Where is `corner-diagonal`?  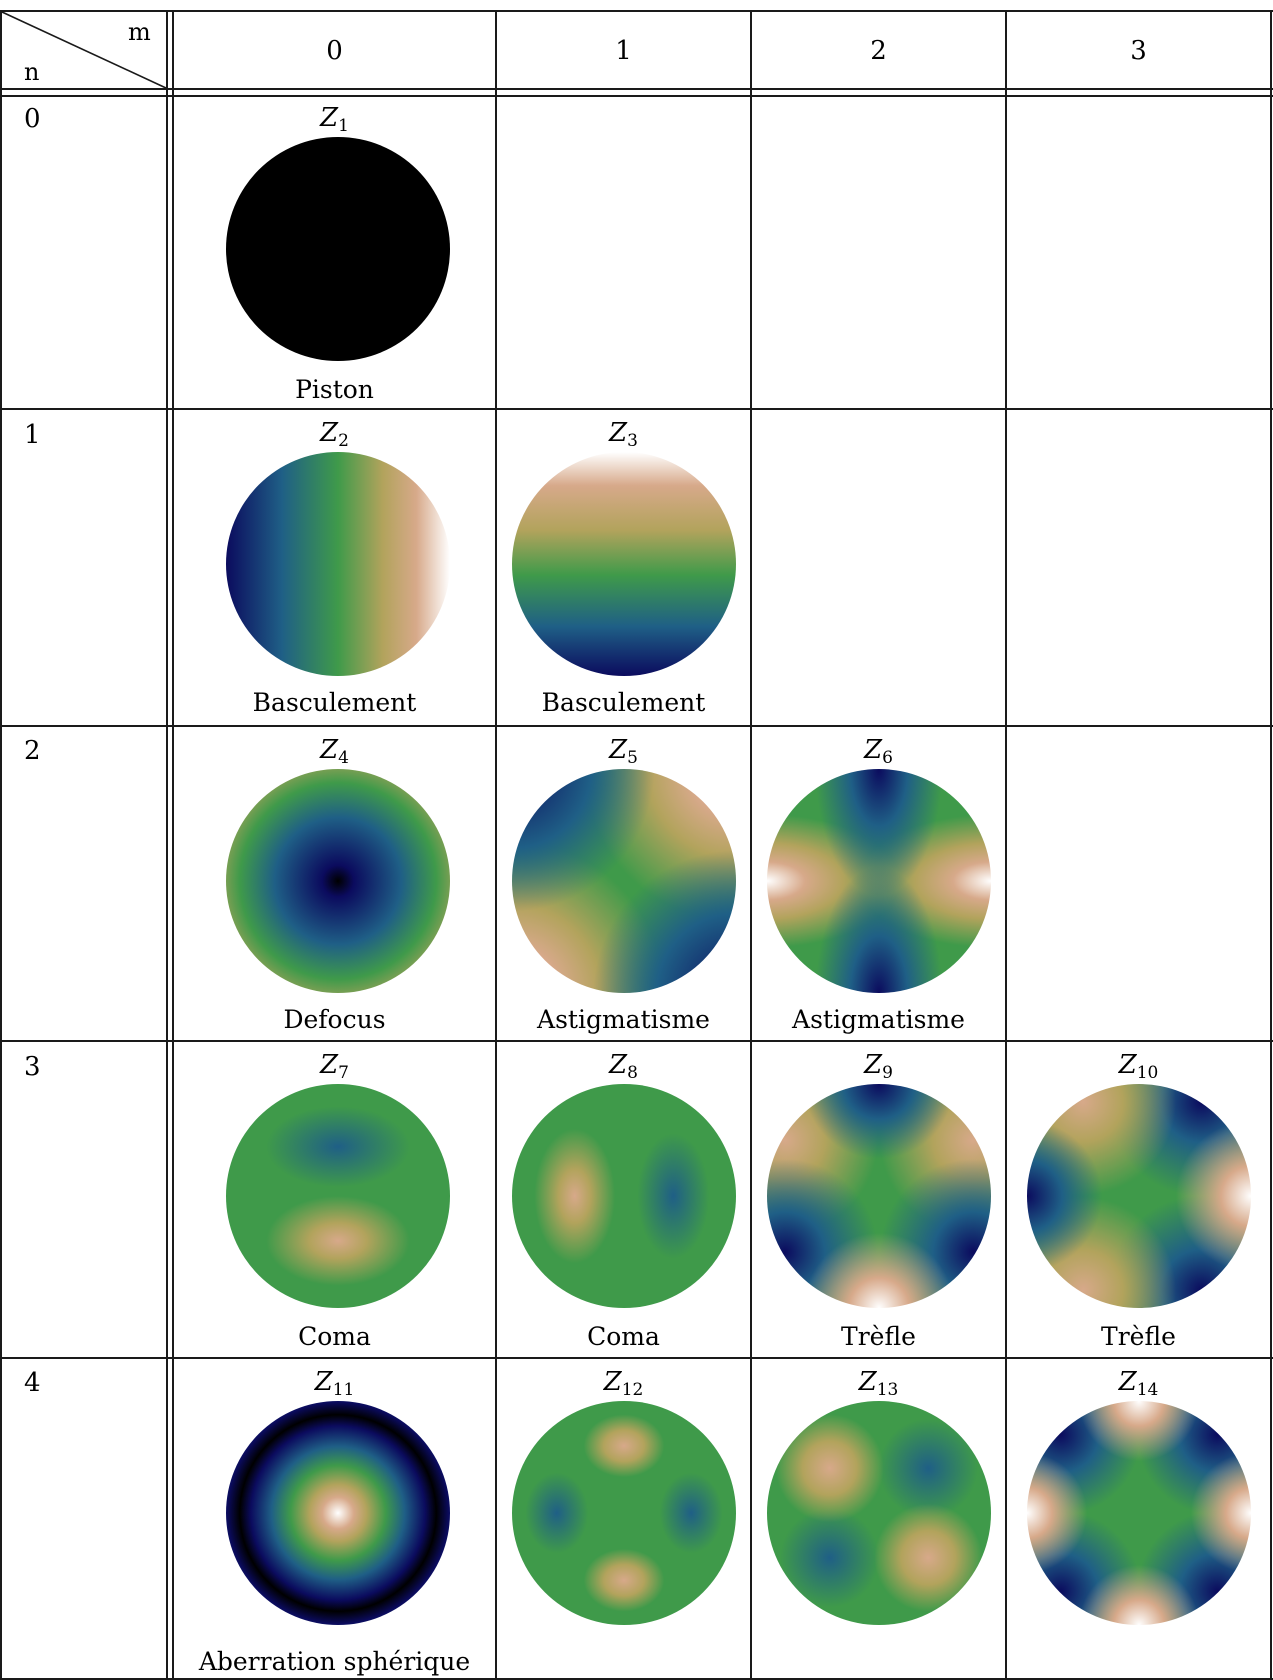
corner-diagonal is located at coordinates (84, 50).